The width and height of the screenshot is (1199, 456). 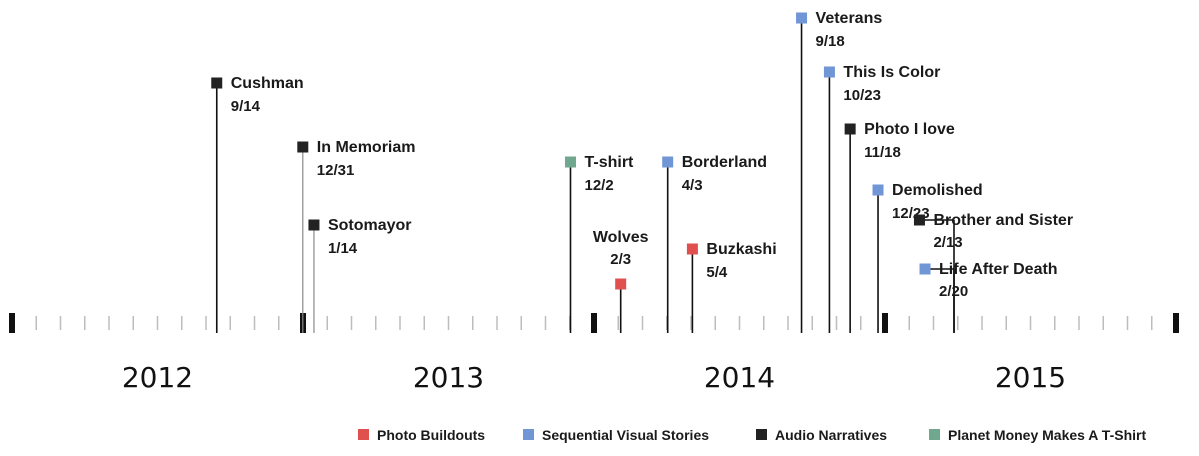 I want to click on event-brother-and-sister: Brother and Sister 2/13, so click(x=993, y=272).